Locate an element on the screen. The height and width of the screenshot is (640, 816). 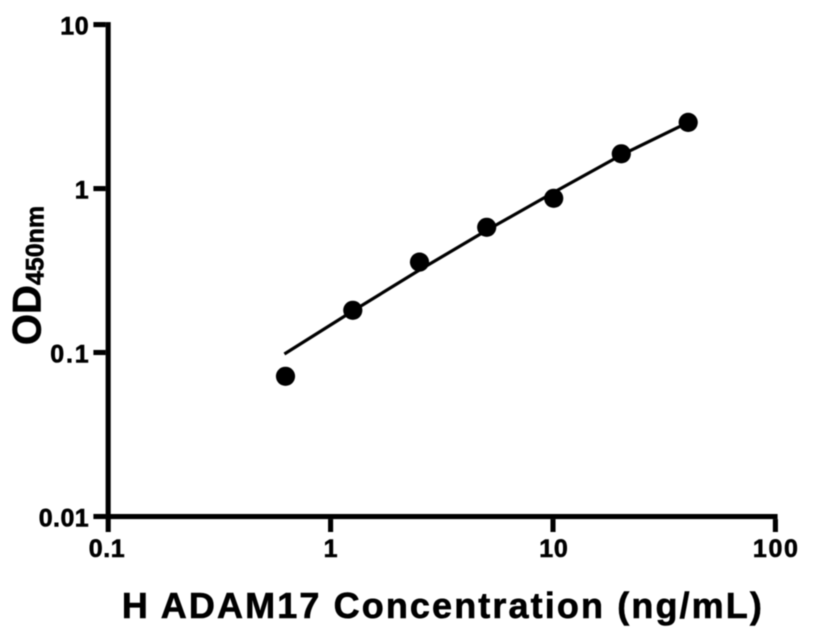
svg-text: 100 is located at coordinates (775, 549).